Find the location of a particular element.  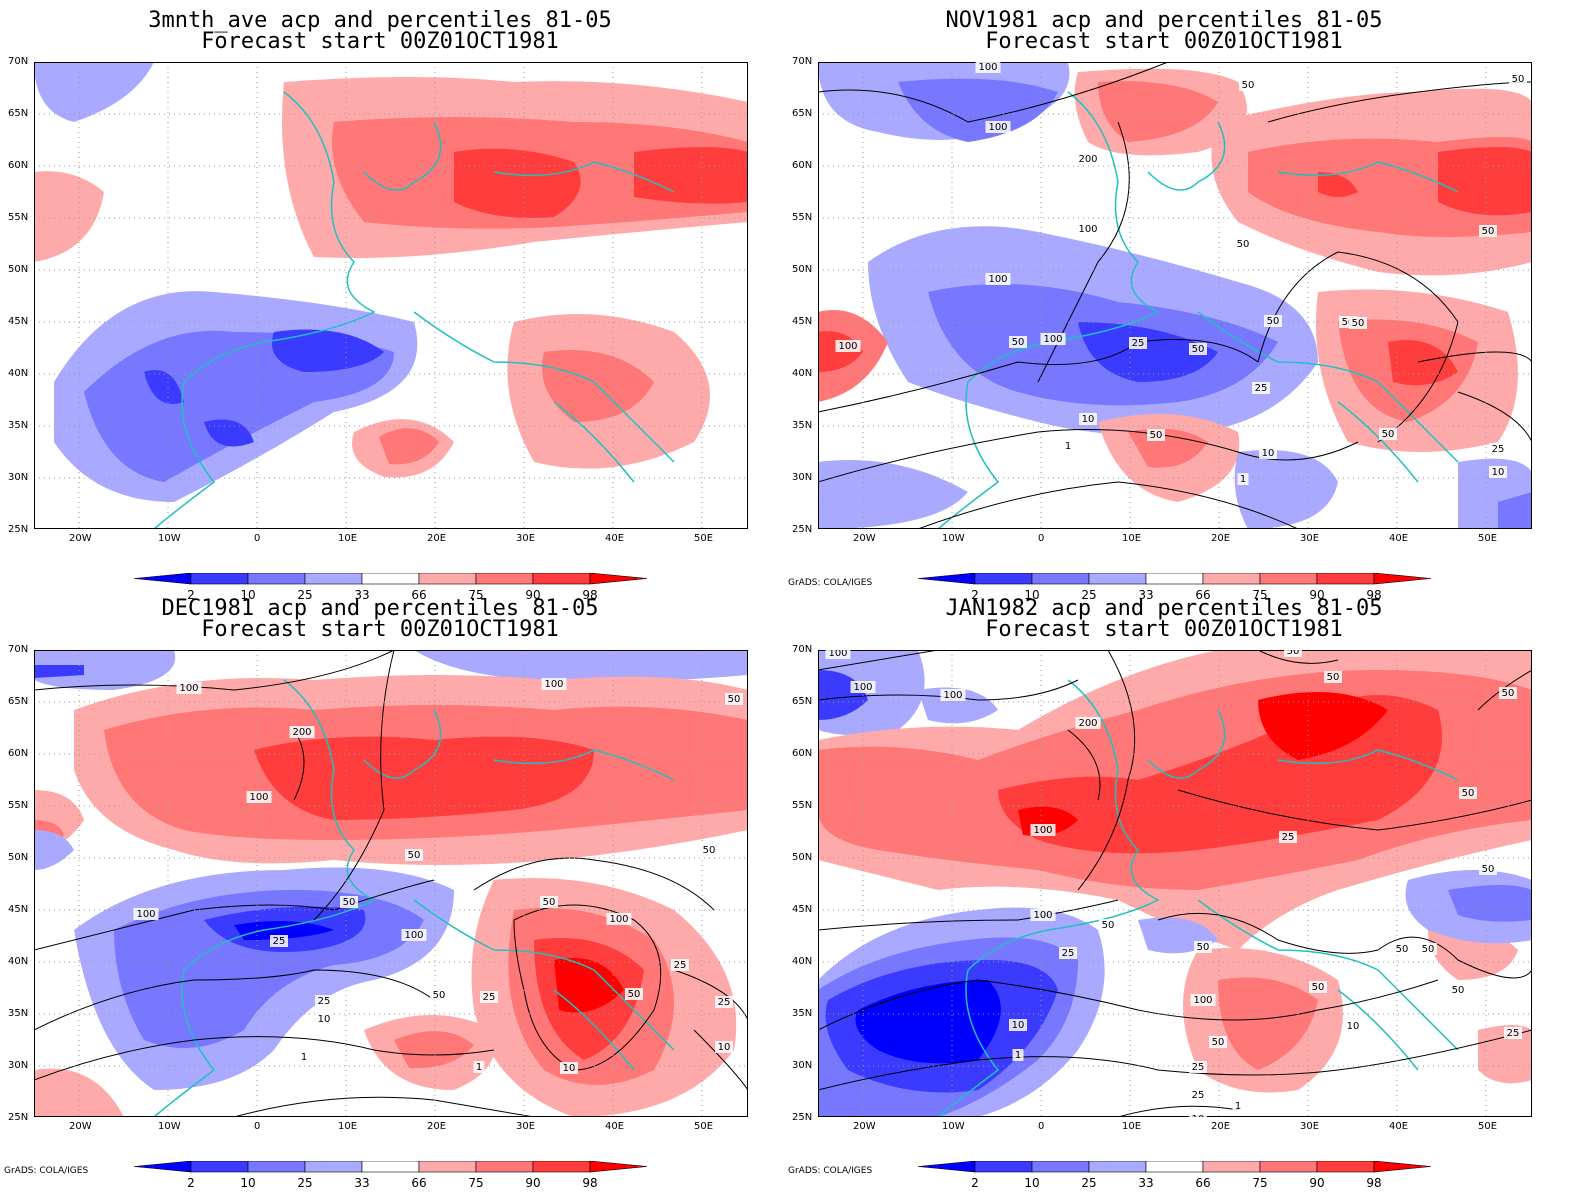

lon-label: 10E is located at coordinates (1132, 538).